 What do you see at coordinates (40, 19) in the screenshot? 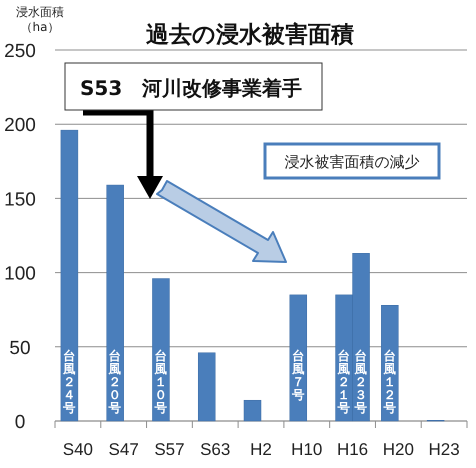
I see `y-axis-title: 浸水面積（ha）` at bounding box center [40, 19].